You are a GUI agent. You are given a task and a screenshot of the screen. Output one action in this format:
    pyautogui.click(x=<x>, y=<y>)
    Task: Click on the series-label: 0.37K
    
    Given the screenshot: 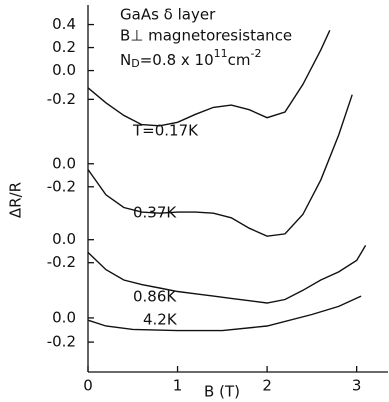 What is the action you would take?
    pyautogui.click(x=155, y=213)
    